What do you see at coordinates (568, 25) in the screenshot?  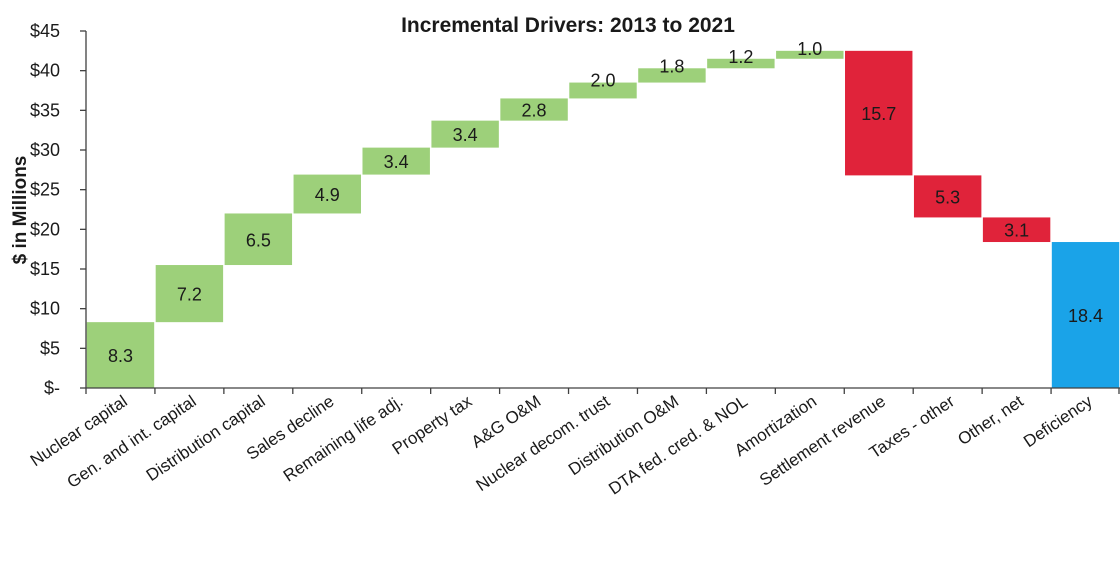 I see `chart-title: Incremental Drivers: 2013 to 2021` at bounding box center [568, 25].